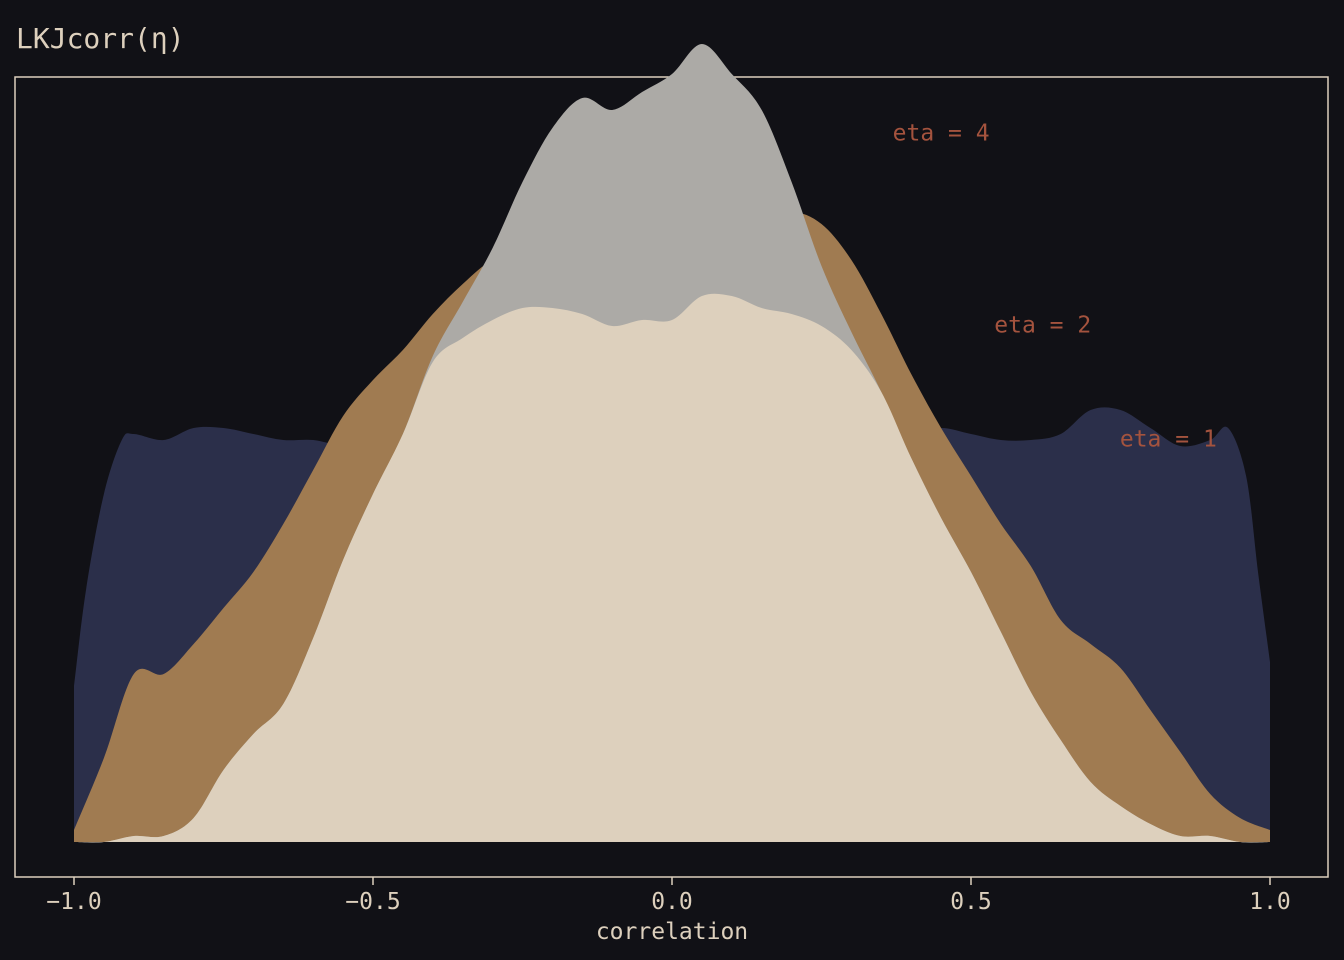 The image size is (1344, 960). I want to click on x-axis: −1.0 −0.5 0.0 0.5 1.0, so click(668, 896).